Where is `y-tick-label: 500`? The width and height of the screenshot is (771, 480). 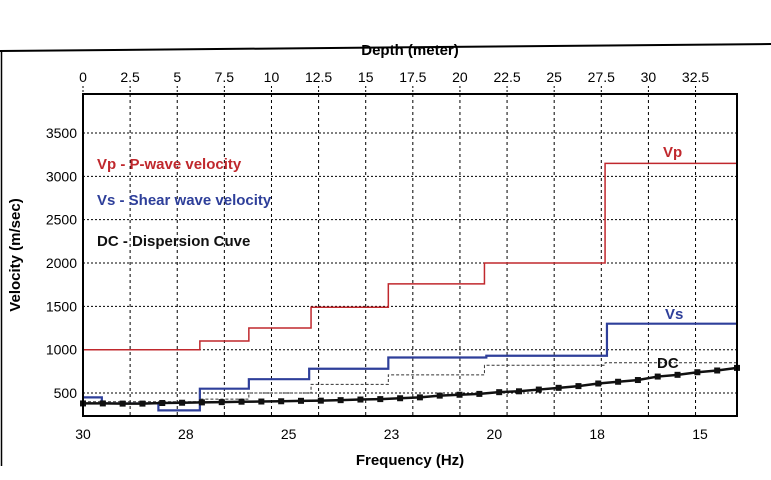
y-tick-label: 500 is located at coordinates (66, 393).